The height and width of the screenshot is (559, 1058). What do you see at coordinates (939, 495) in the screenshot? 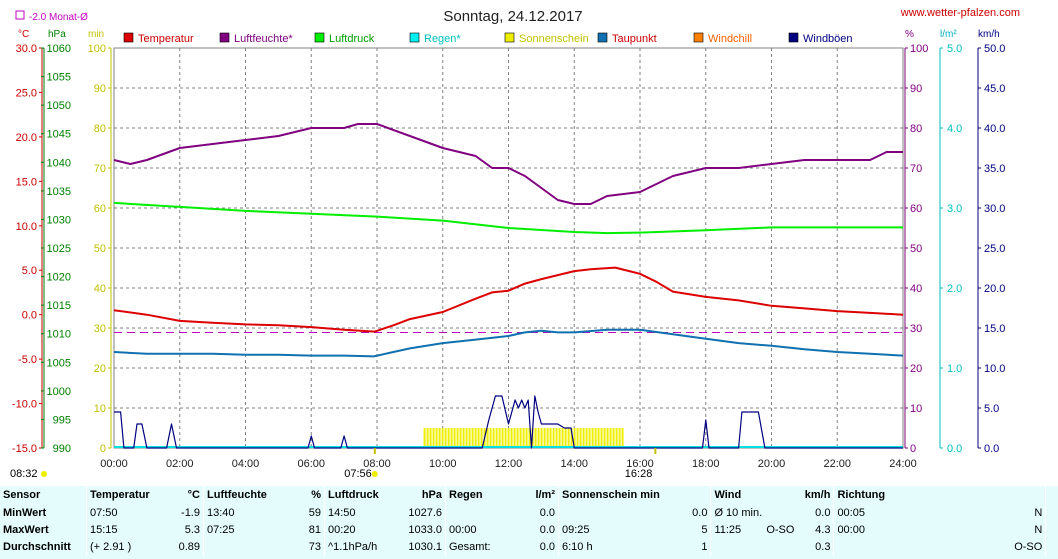
I see `hdr-richtung: Richtung` at bounding box center [939, 495].